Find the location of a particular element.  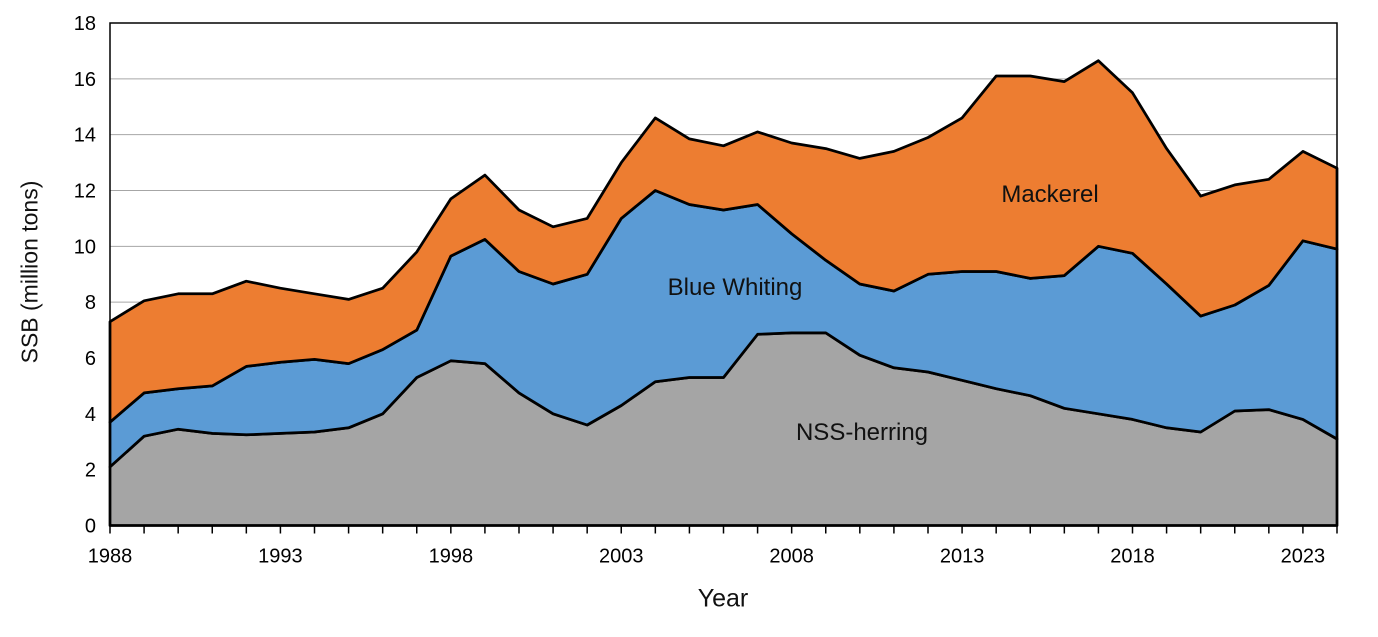

x-tick-label-1998: 1998 is located at coordinates (451, 557).